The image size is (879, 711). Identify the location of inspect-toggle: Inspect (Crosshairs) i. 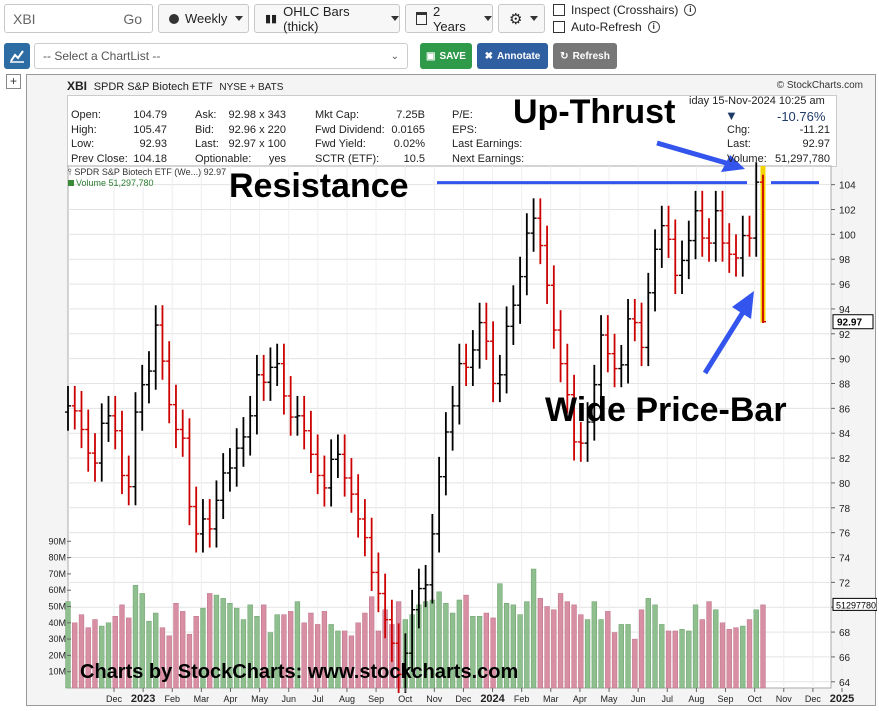
(625, 10).